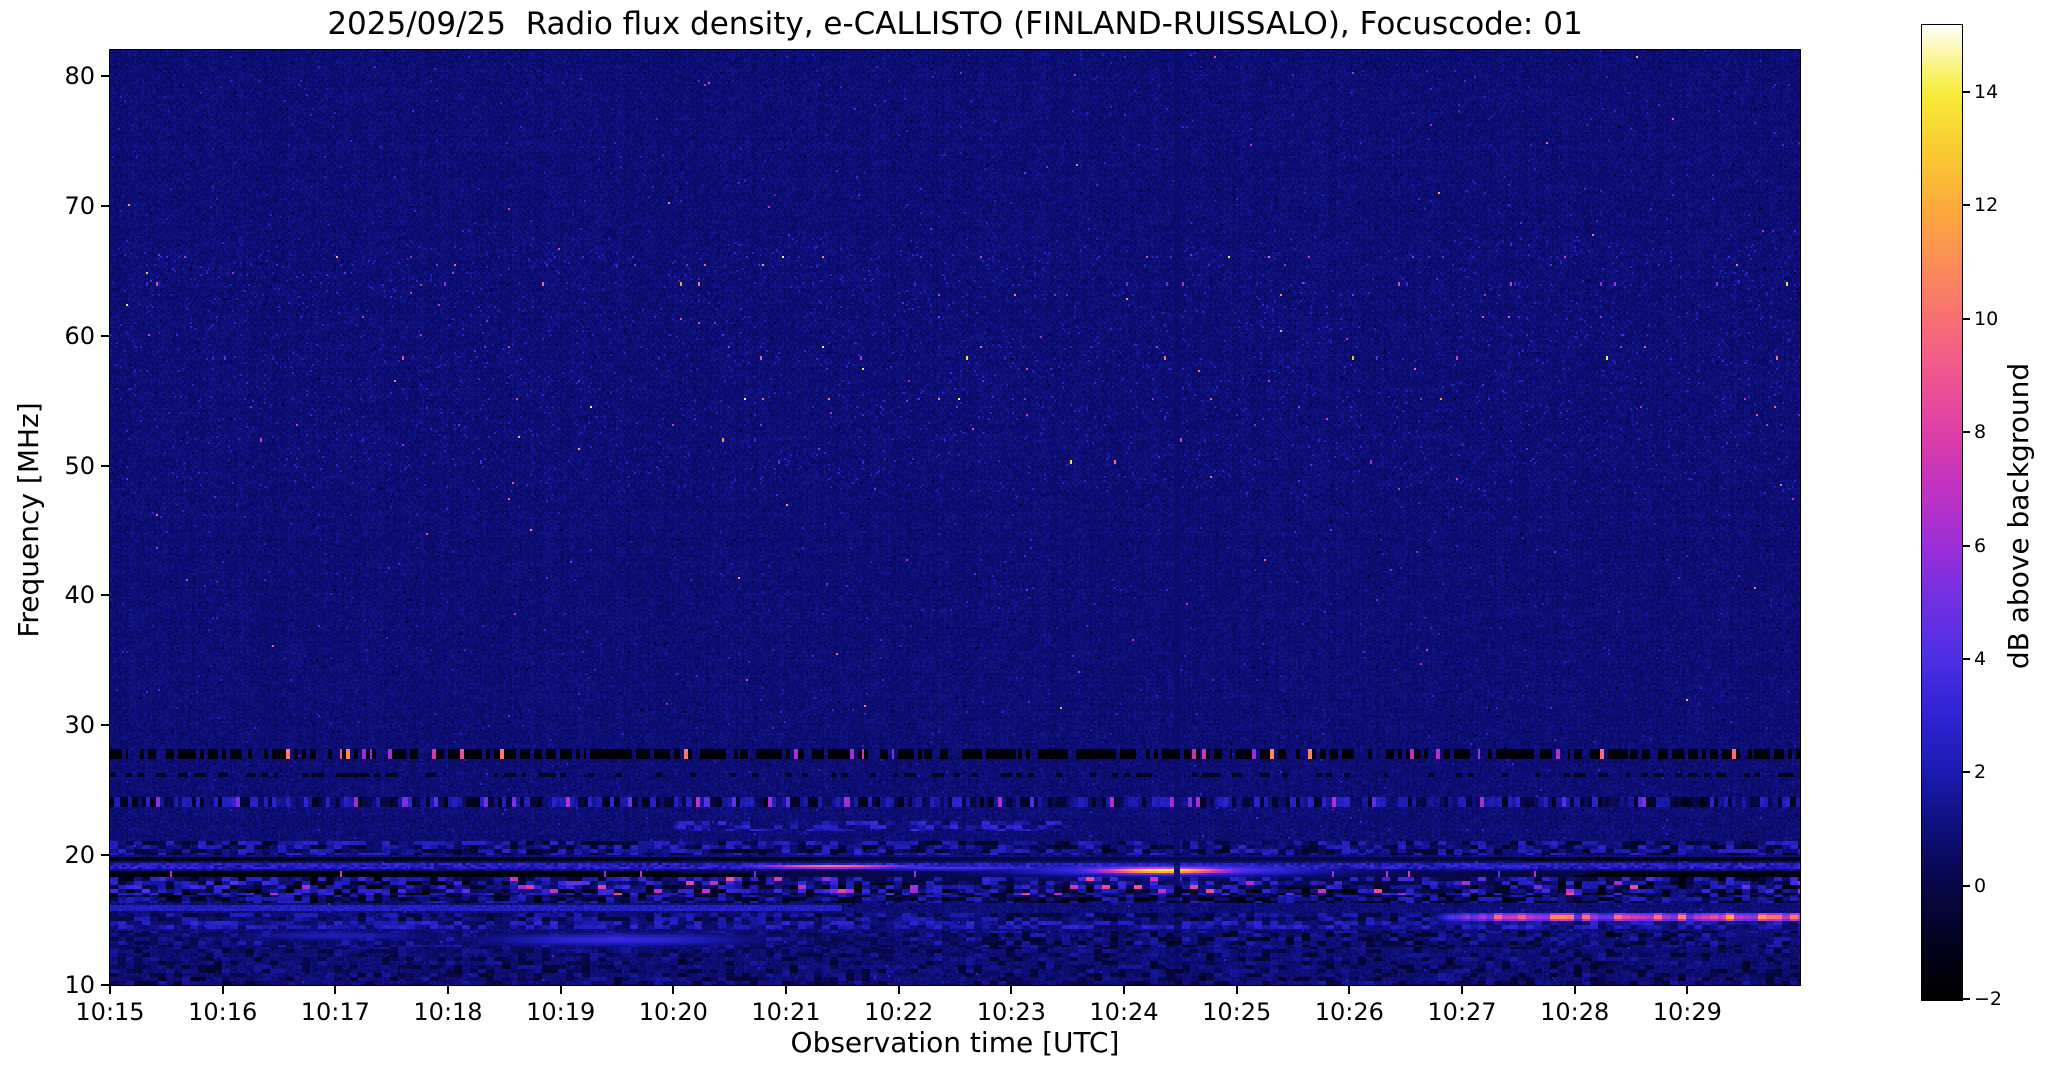  I want to click on colorbar-tick-label: 10, so click(1986, 318).